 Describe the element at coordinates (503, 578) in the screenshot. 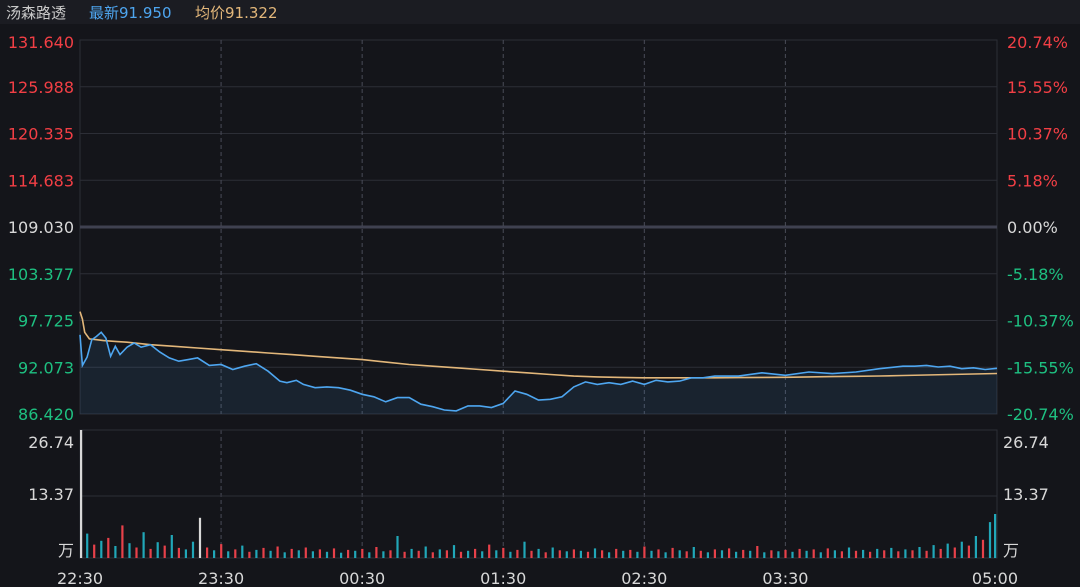

I see `time-axis-tick: 01:30` at that location.